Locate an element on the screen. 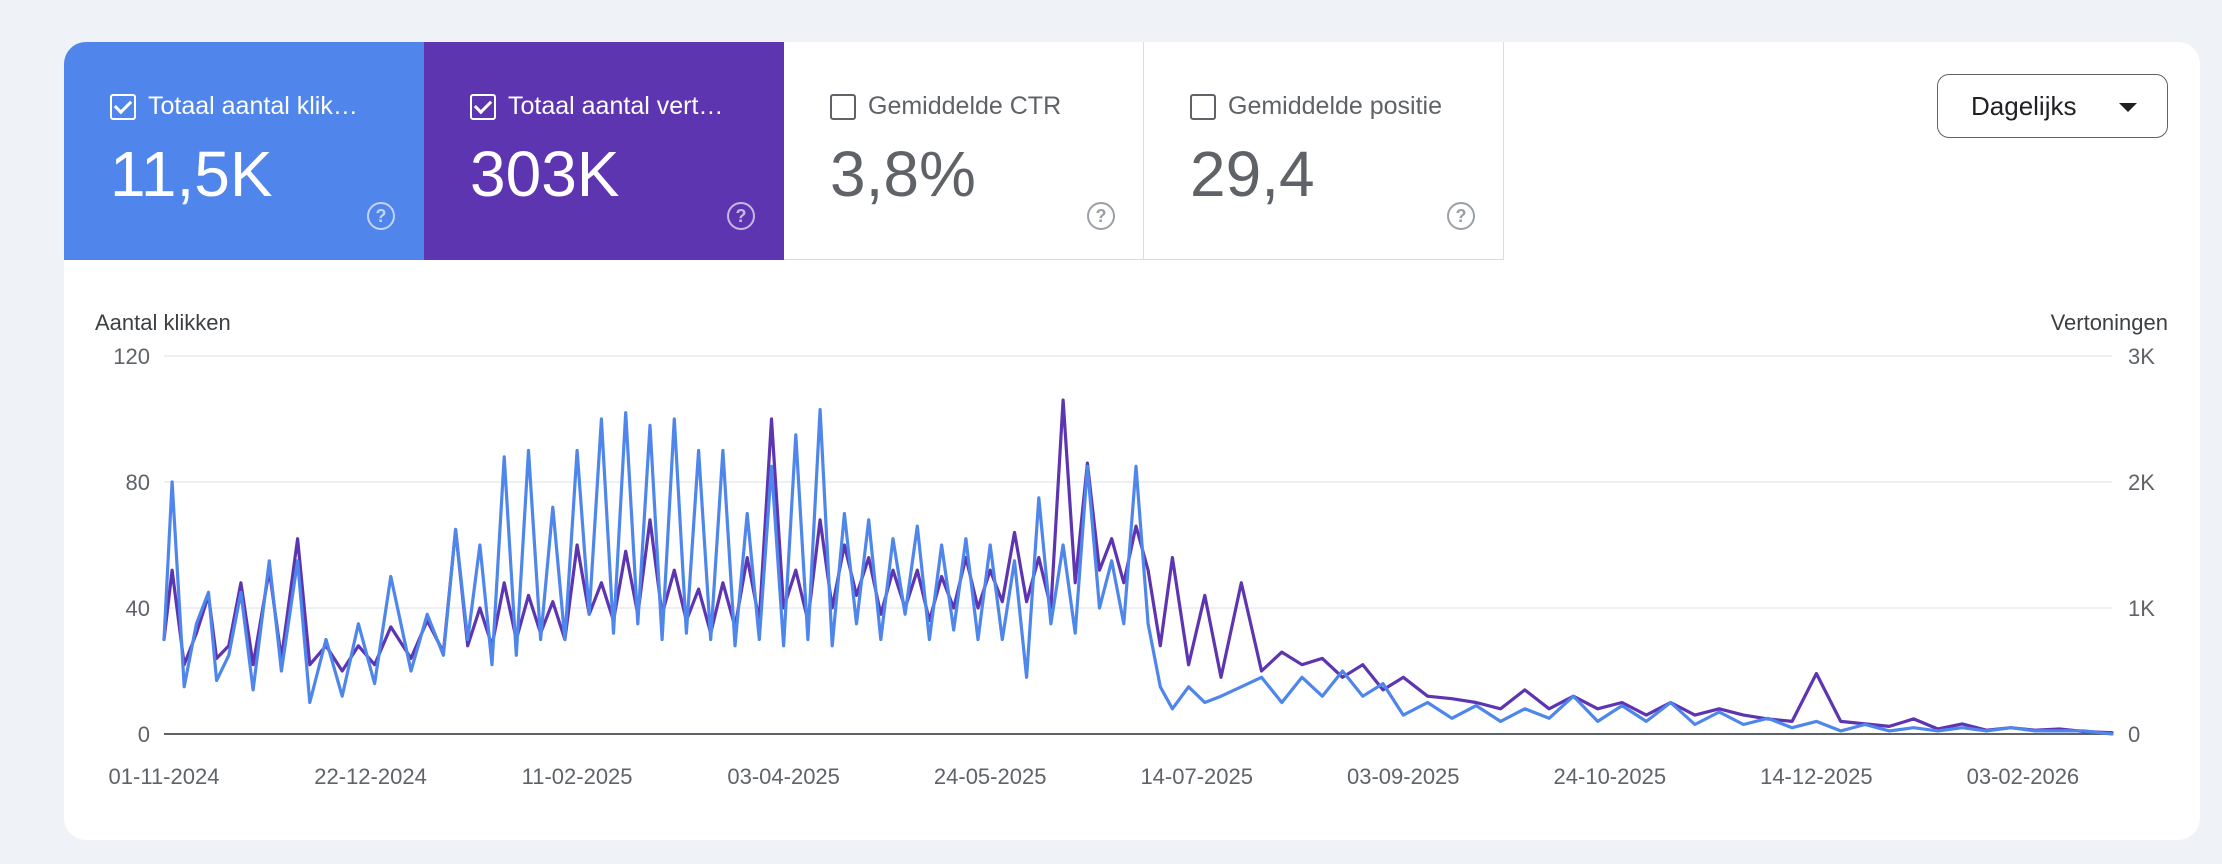 This screenshot has width=2222, height=864. tile-average-ctr: Gemiddelde CTR 3,8% ? is located at coordinates (964, 151).